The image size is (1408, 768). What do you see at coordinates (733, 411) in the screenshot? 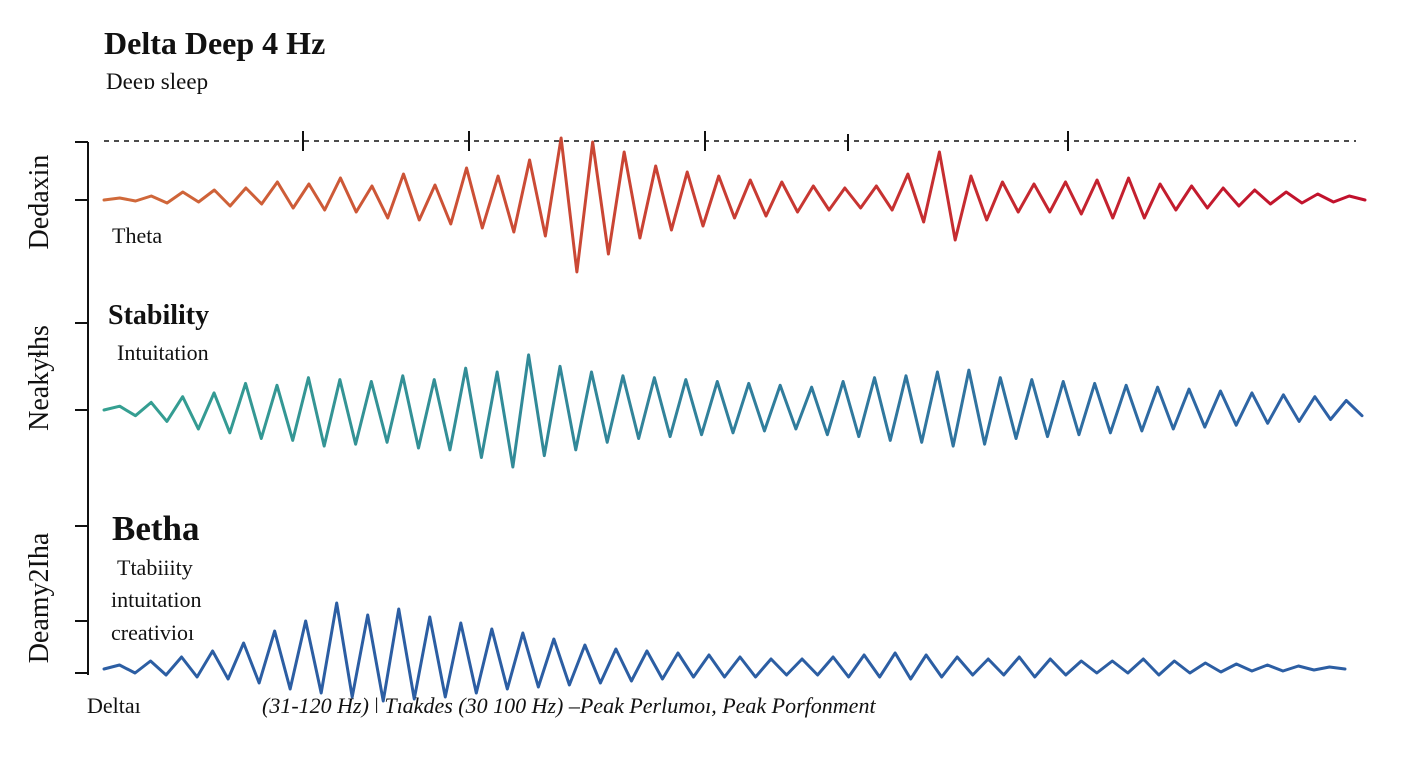
I see `middle-waveform-series` at bounding box center [733, 411].